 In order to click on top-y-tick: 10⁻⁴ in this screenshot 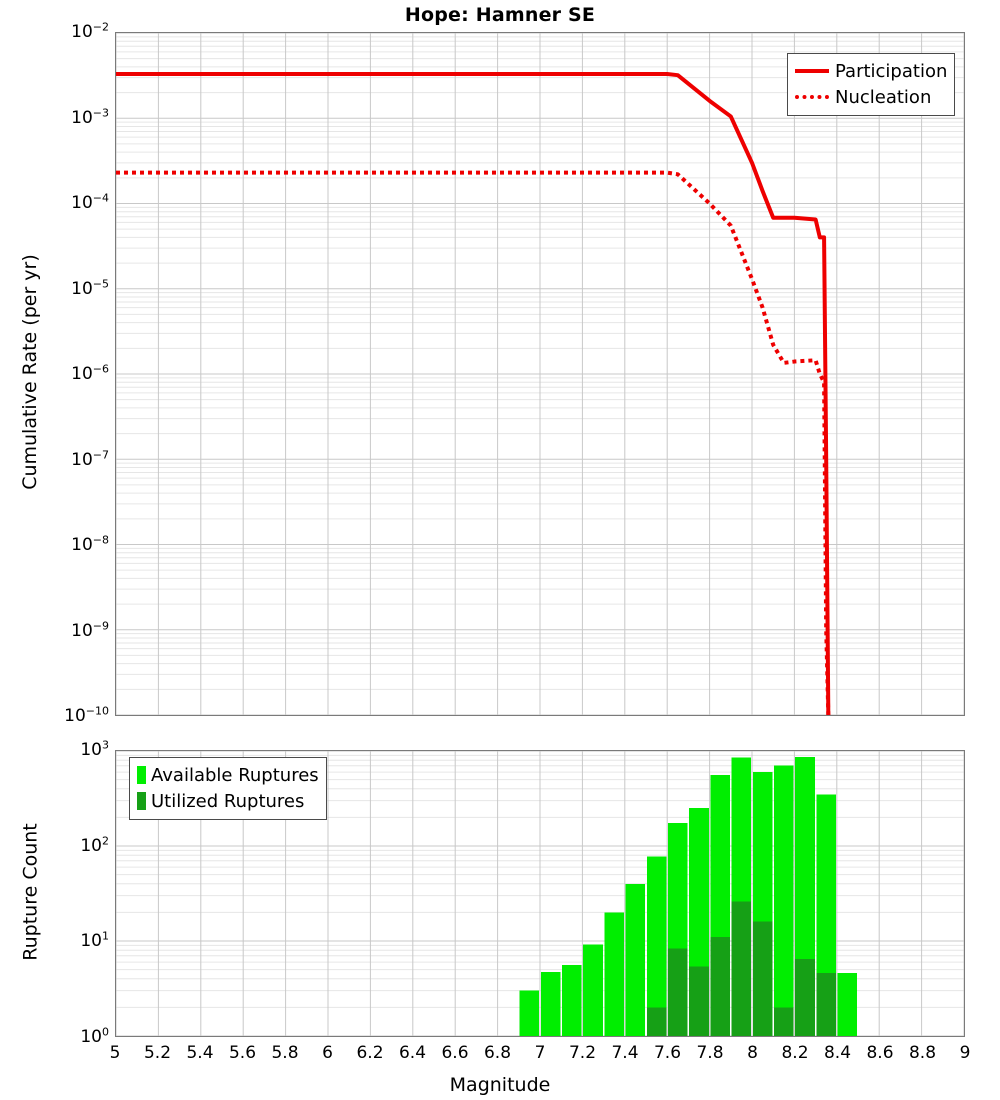, I will do `click(90, 202)`.